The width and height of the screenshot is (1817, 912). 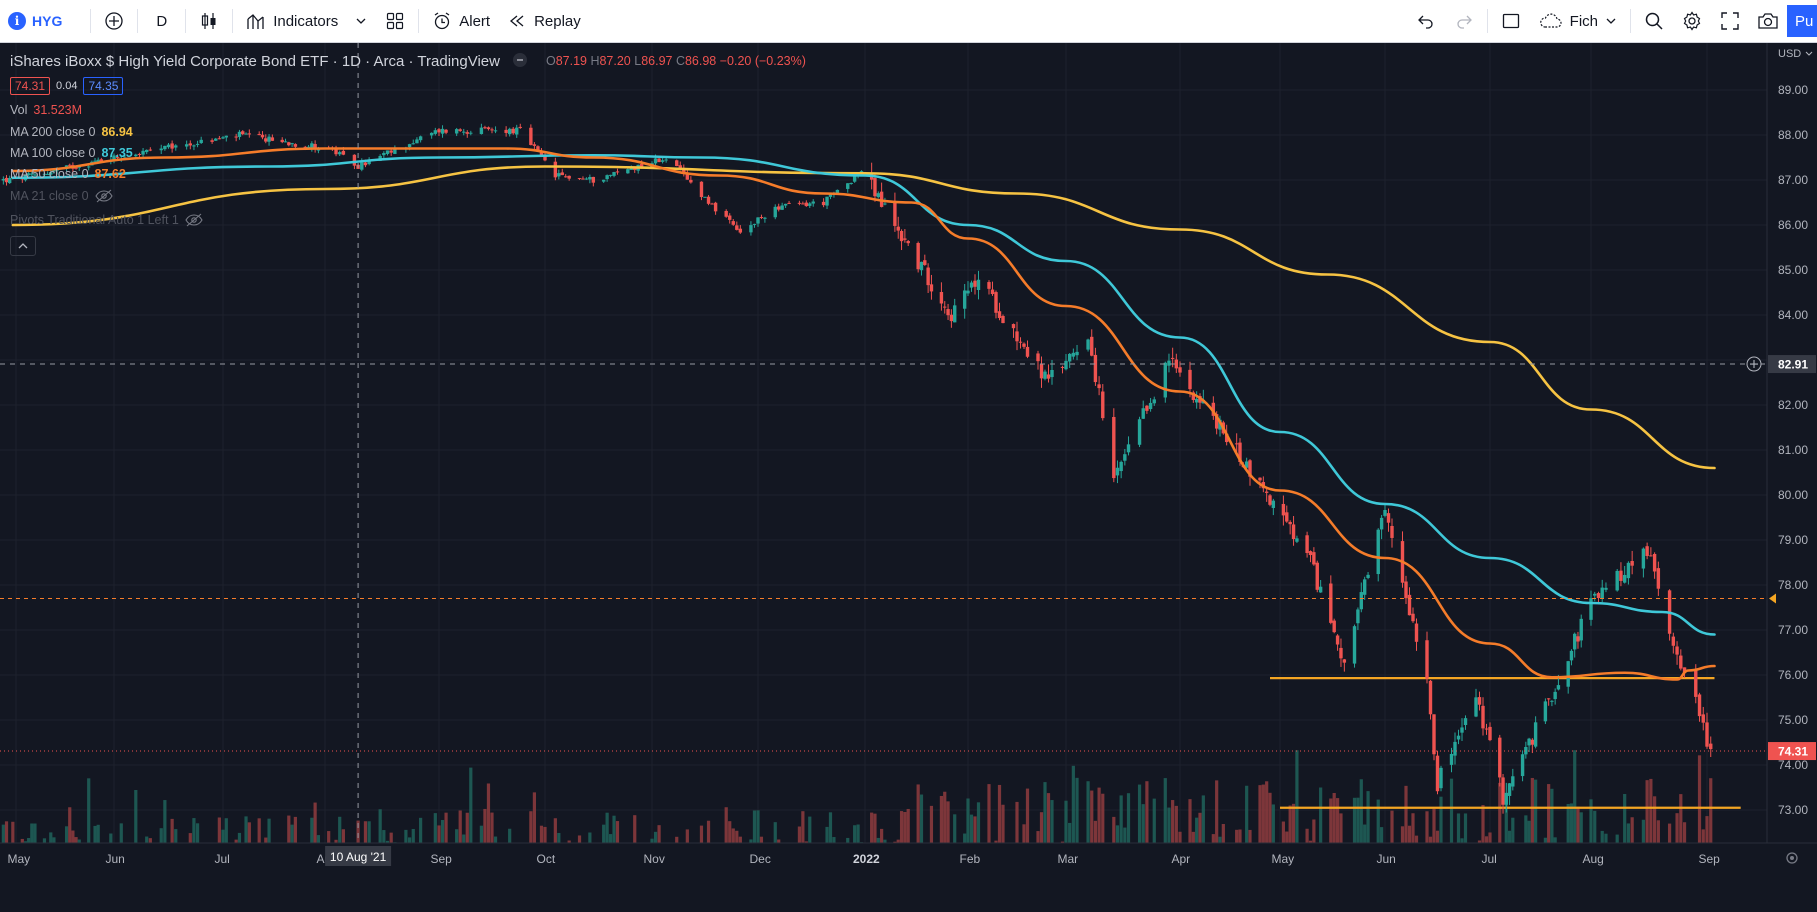 What do you see at coordinates (1464, 21) in the screenshot?
I see `redo-button` at bounding box center [1464, 21].